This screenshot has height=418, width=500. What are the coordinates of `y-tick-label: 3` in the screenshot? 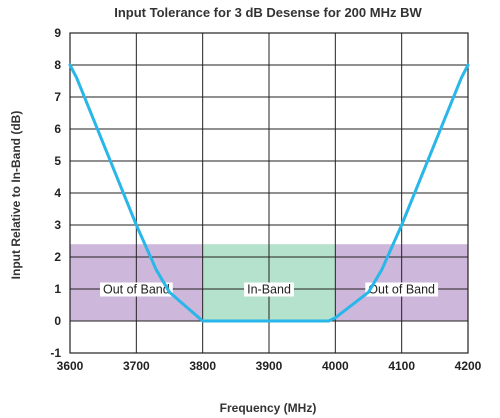 It's located at (57, 225).